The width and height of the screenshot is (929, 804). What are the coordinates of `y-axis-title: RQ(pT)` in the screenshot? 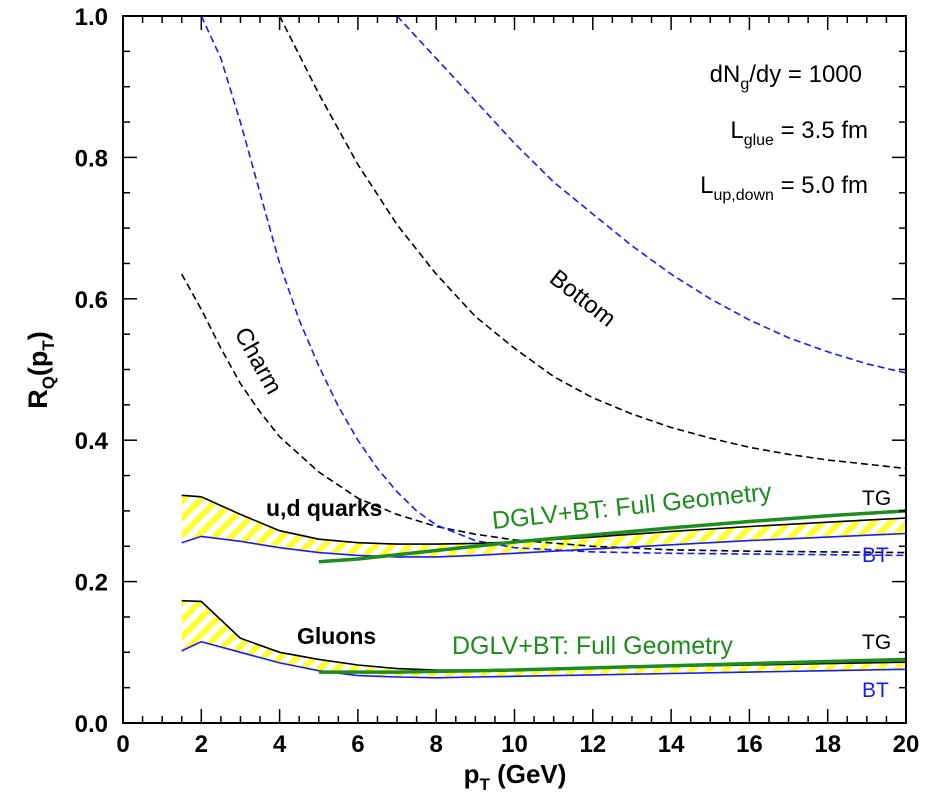 It's located at (40, 370).